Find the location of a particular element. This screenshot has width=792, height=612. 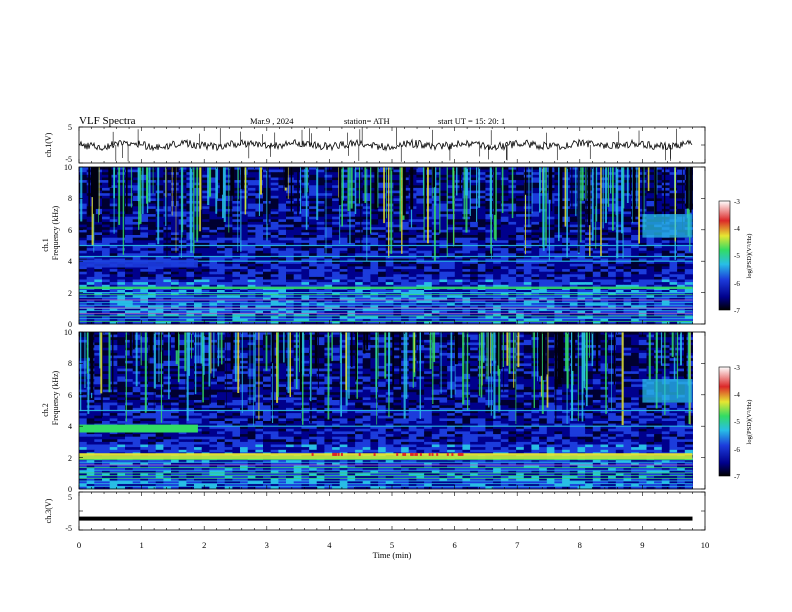

spectrogram-streak is located at coordinates (182, 202).